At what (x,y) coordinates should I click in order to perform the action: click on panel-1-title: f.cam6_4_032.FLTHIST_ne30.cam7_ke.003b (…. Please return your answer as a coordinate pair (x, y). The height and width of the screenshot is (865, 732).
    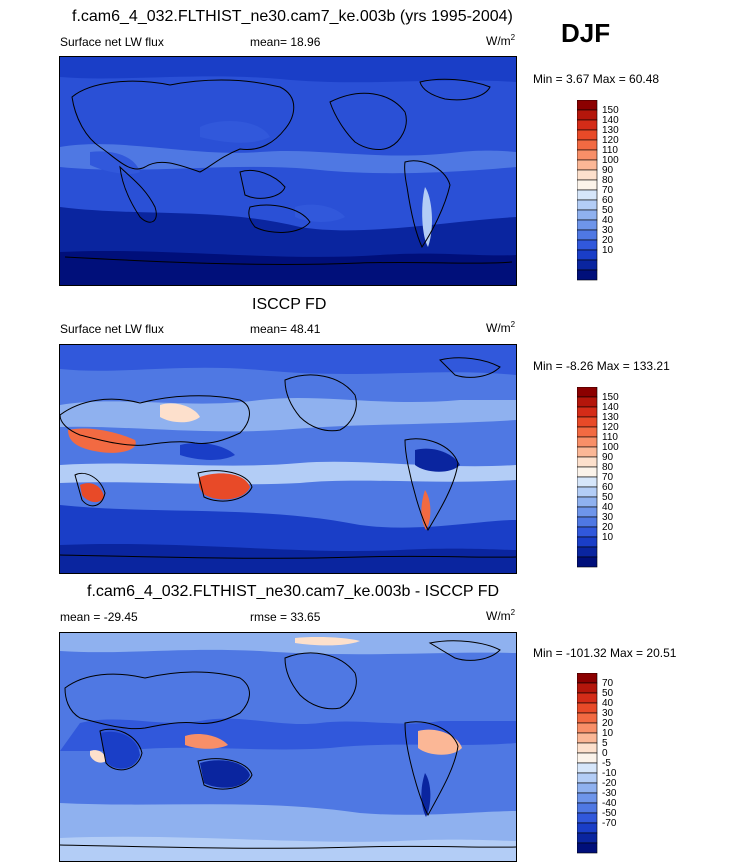
    Looking at the image, I should click on (292, 16).